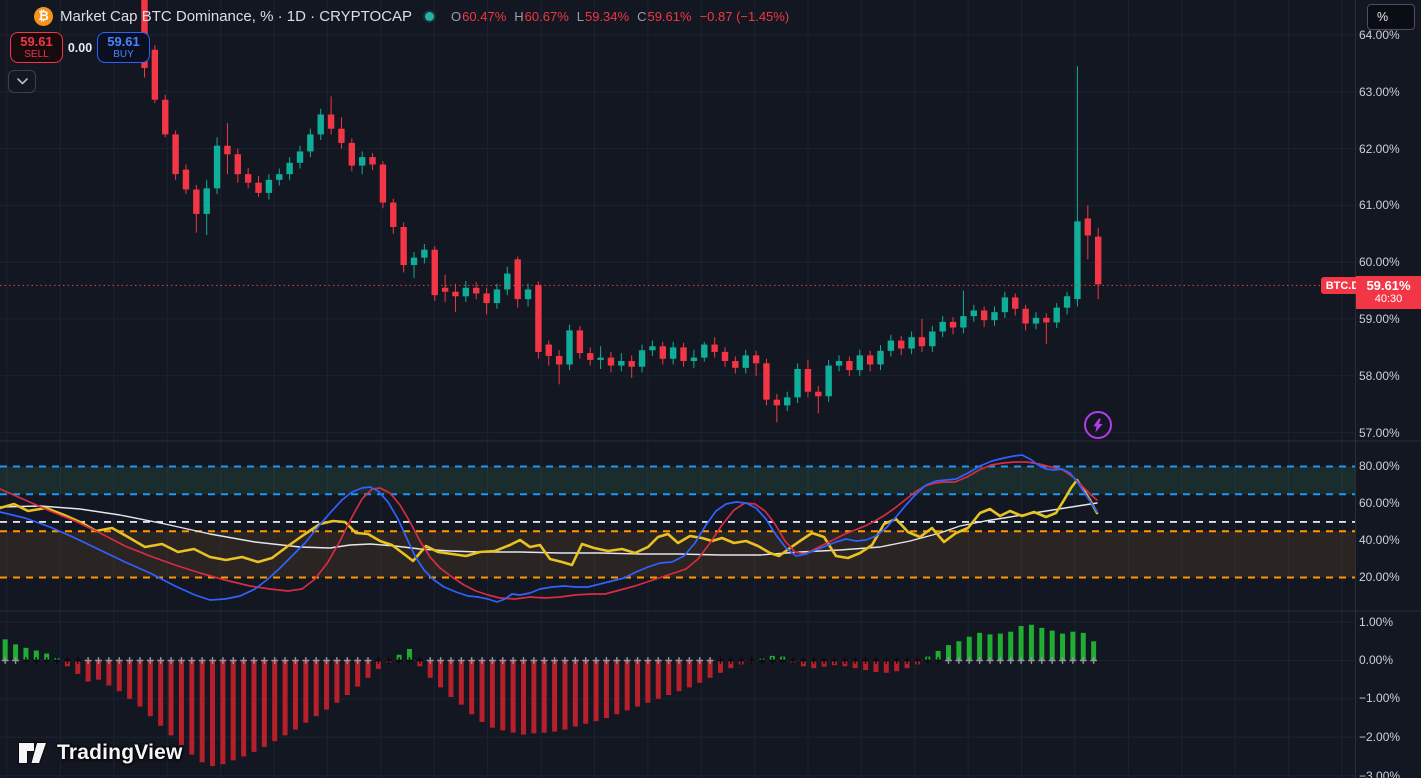 This screenshot has height=778, width=1421. Describe the element at coordinates (36, 41) in the screenshot. I see `sell-price: 59.61` at that location.